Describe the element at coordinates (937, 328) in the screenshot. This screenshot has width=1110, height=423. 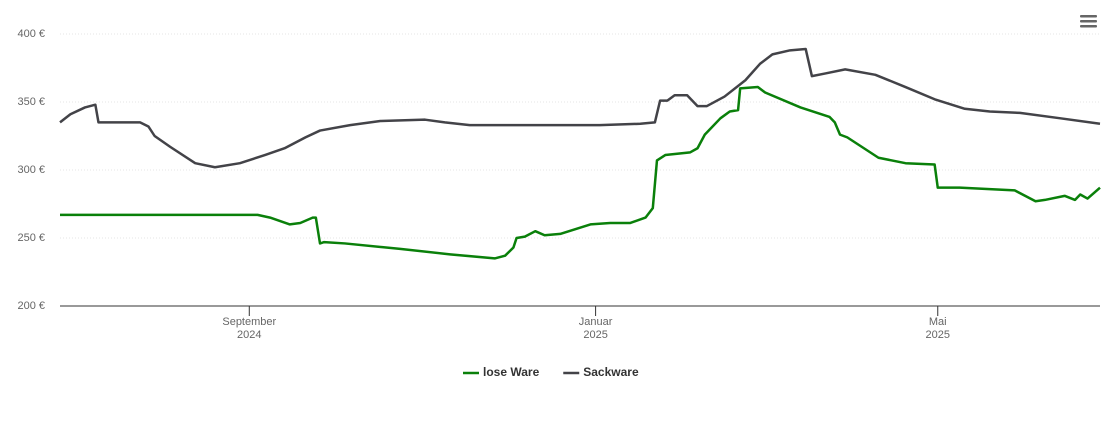
I see `x-tick-label: Mai 2025` at that location.